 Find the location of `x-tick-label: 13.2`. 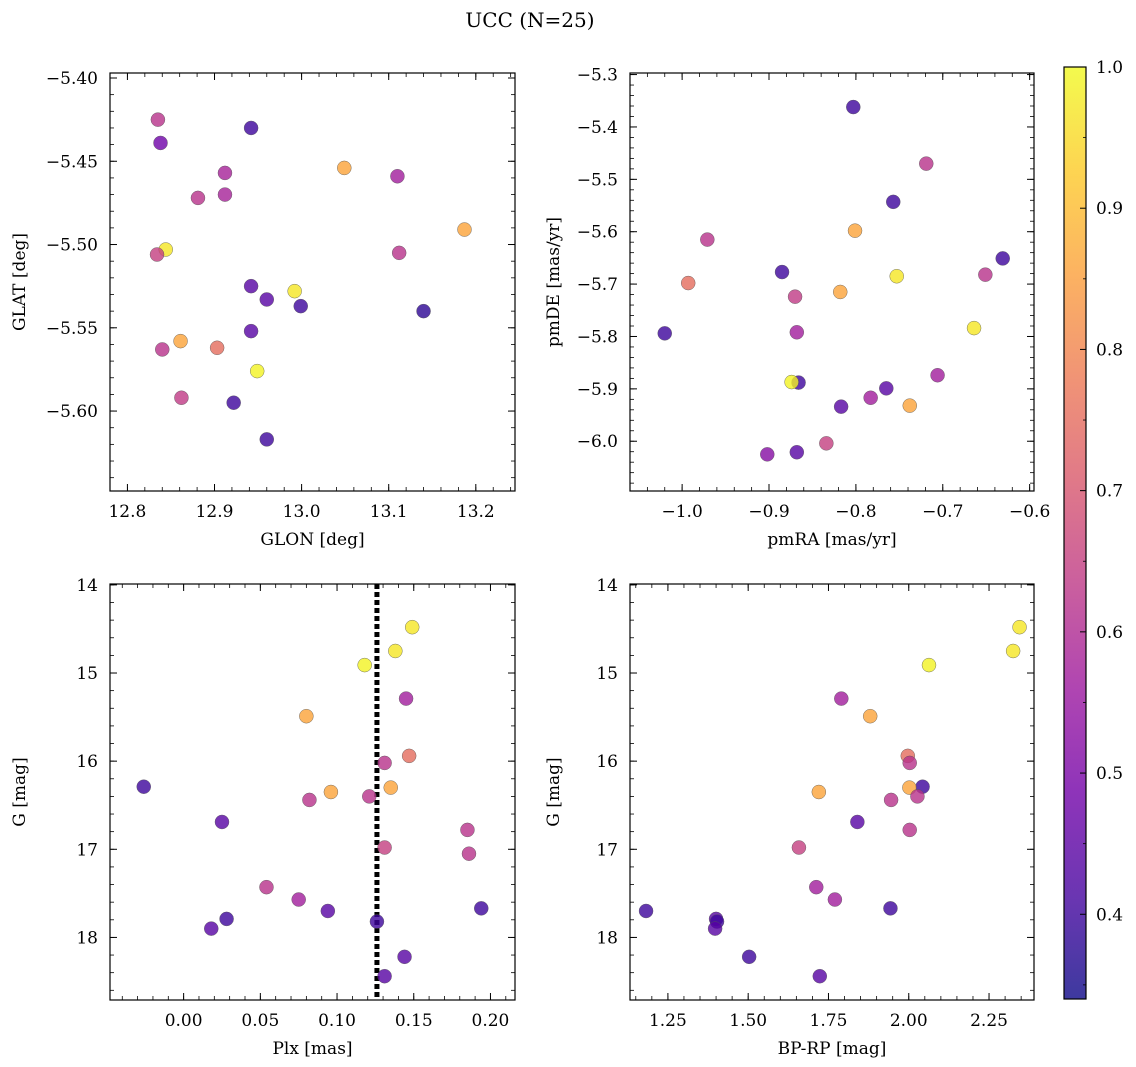

x-tick-label: 13.2 is located at coordinates (476, 512).